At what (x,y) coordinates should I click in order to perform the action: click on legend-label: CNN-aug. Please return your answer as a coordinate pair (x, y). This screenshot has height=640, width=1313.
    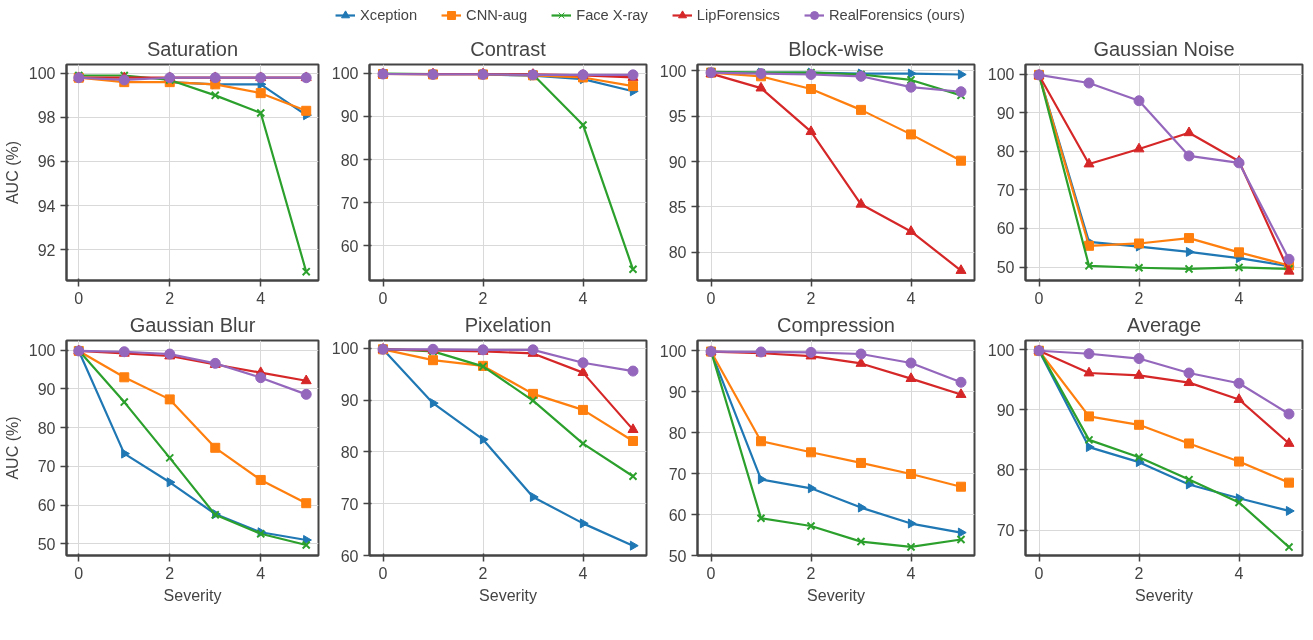
    Looking at the image, I should click on (497, 15).